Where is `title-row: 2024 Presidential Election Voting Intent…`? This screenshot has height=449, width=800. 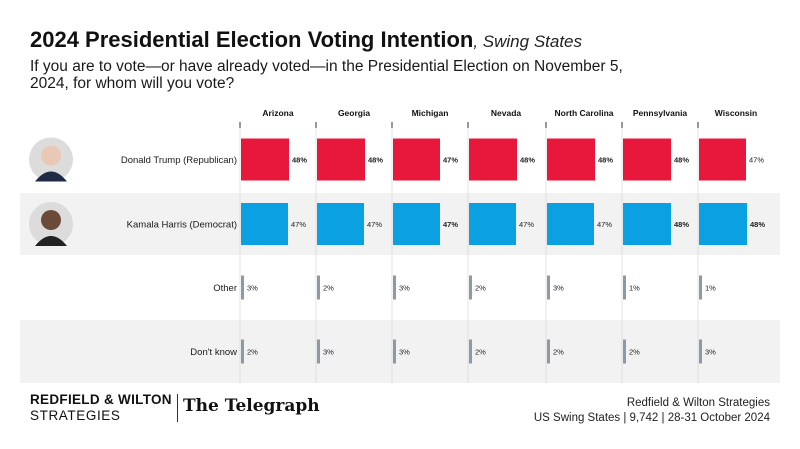
title-row: 2024 Presidential Election Voting Intent… is located at coordinates (306, 40).